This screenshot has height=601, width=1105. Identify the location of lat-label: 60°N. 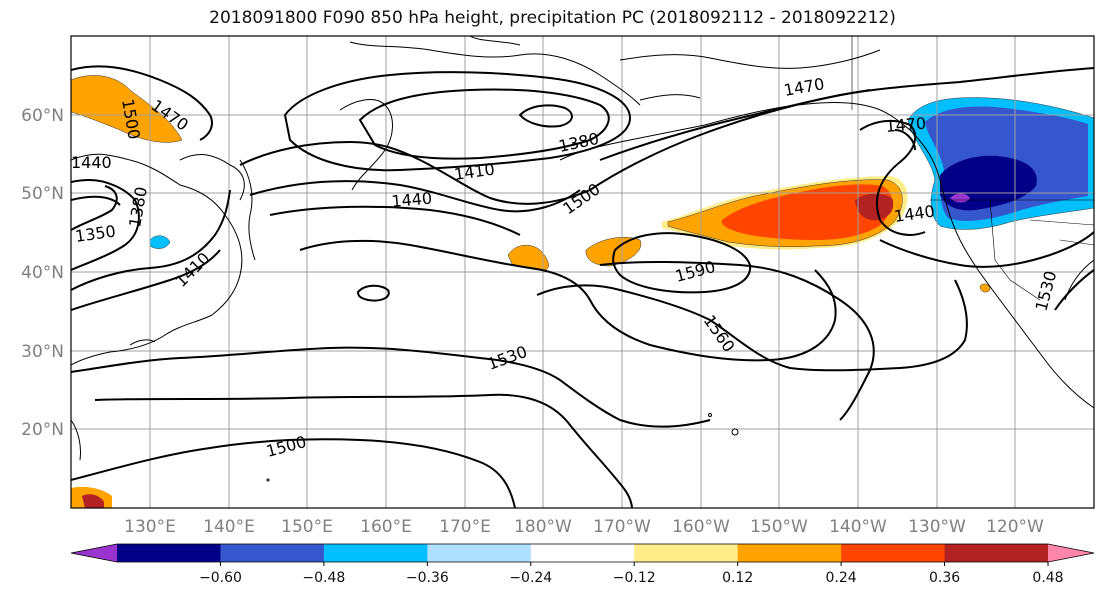
(42, 116).